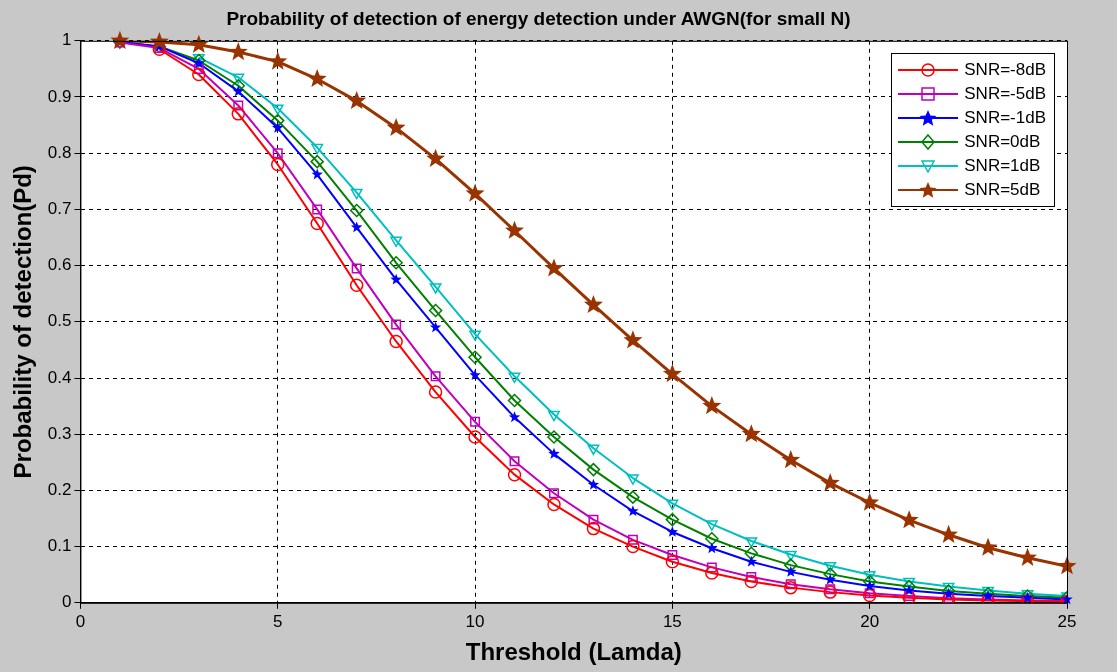  What do you see at coordinates (59, 490) in the screenshot?
I see `y-tick-label: 0.2` at bounding box center [59, 490].